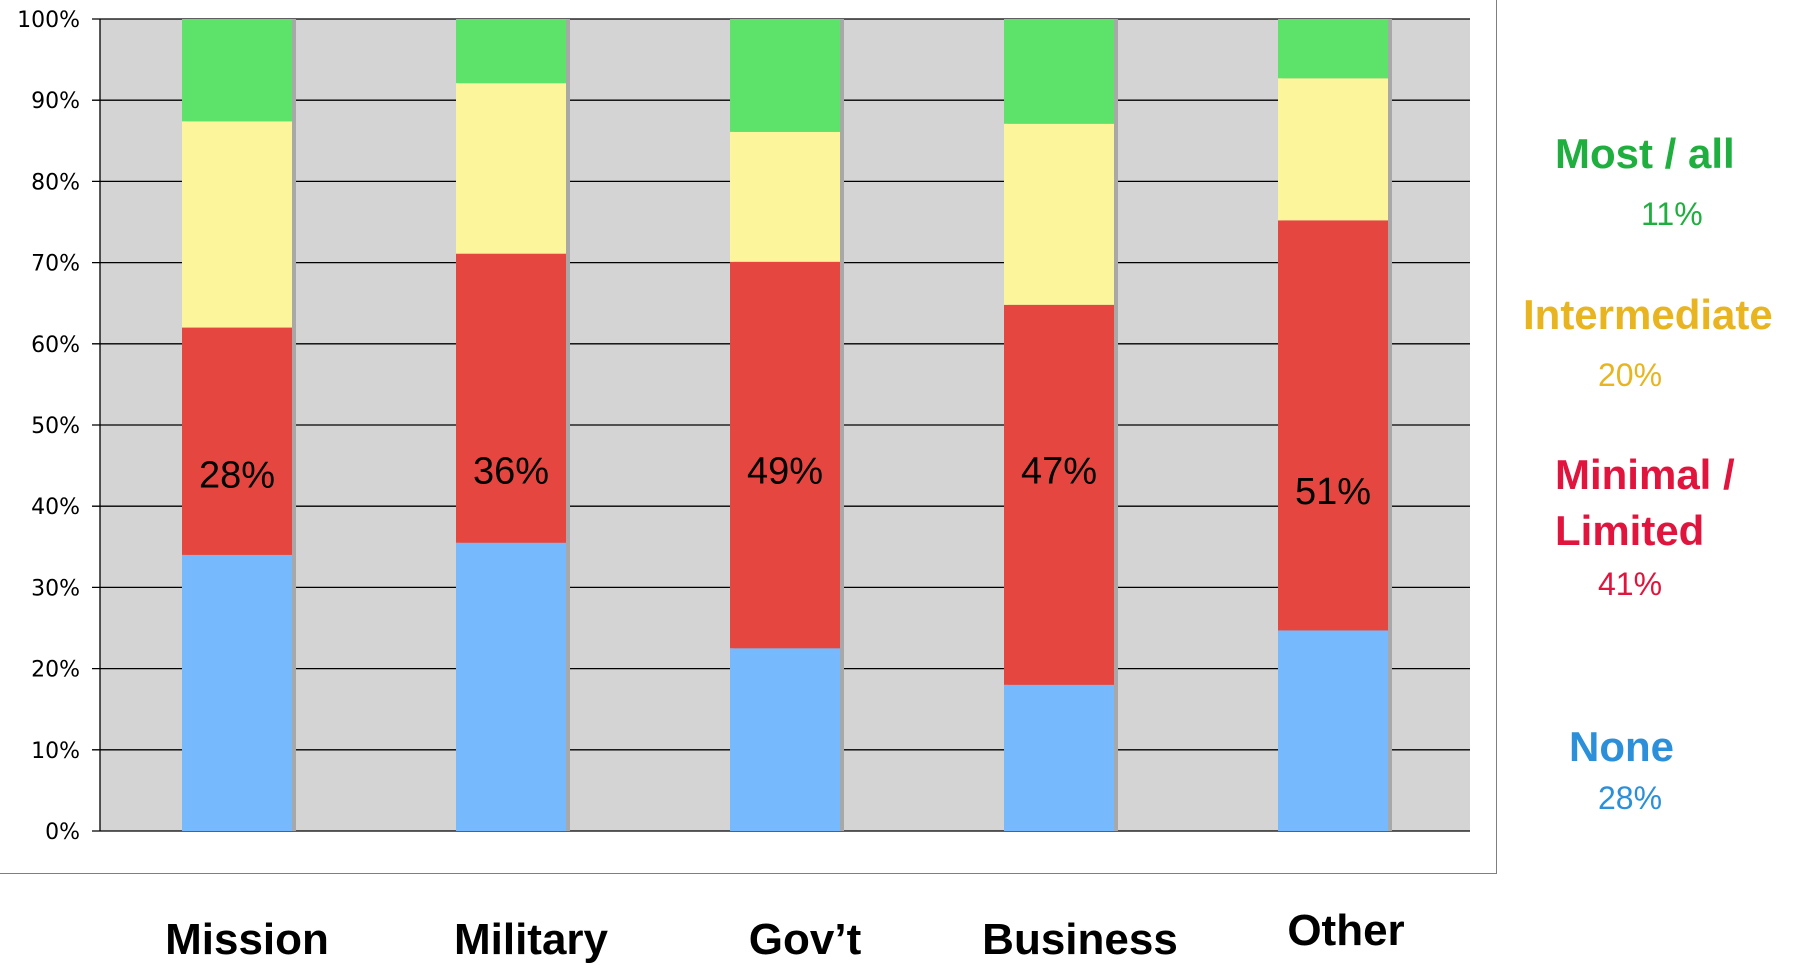 This screenshot has width=1820, height=965. What do you see at coordinates (55, 182) in the screenshot?
I see `y-tick-label: 80%` at bounding box center [55, 182].